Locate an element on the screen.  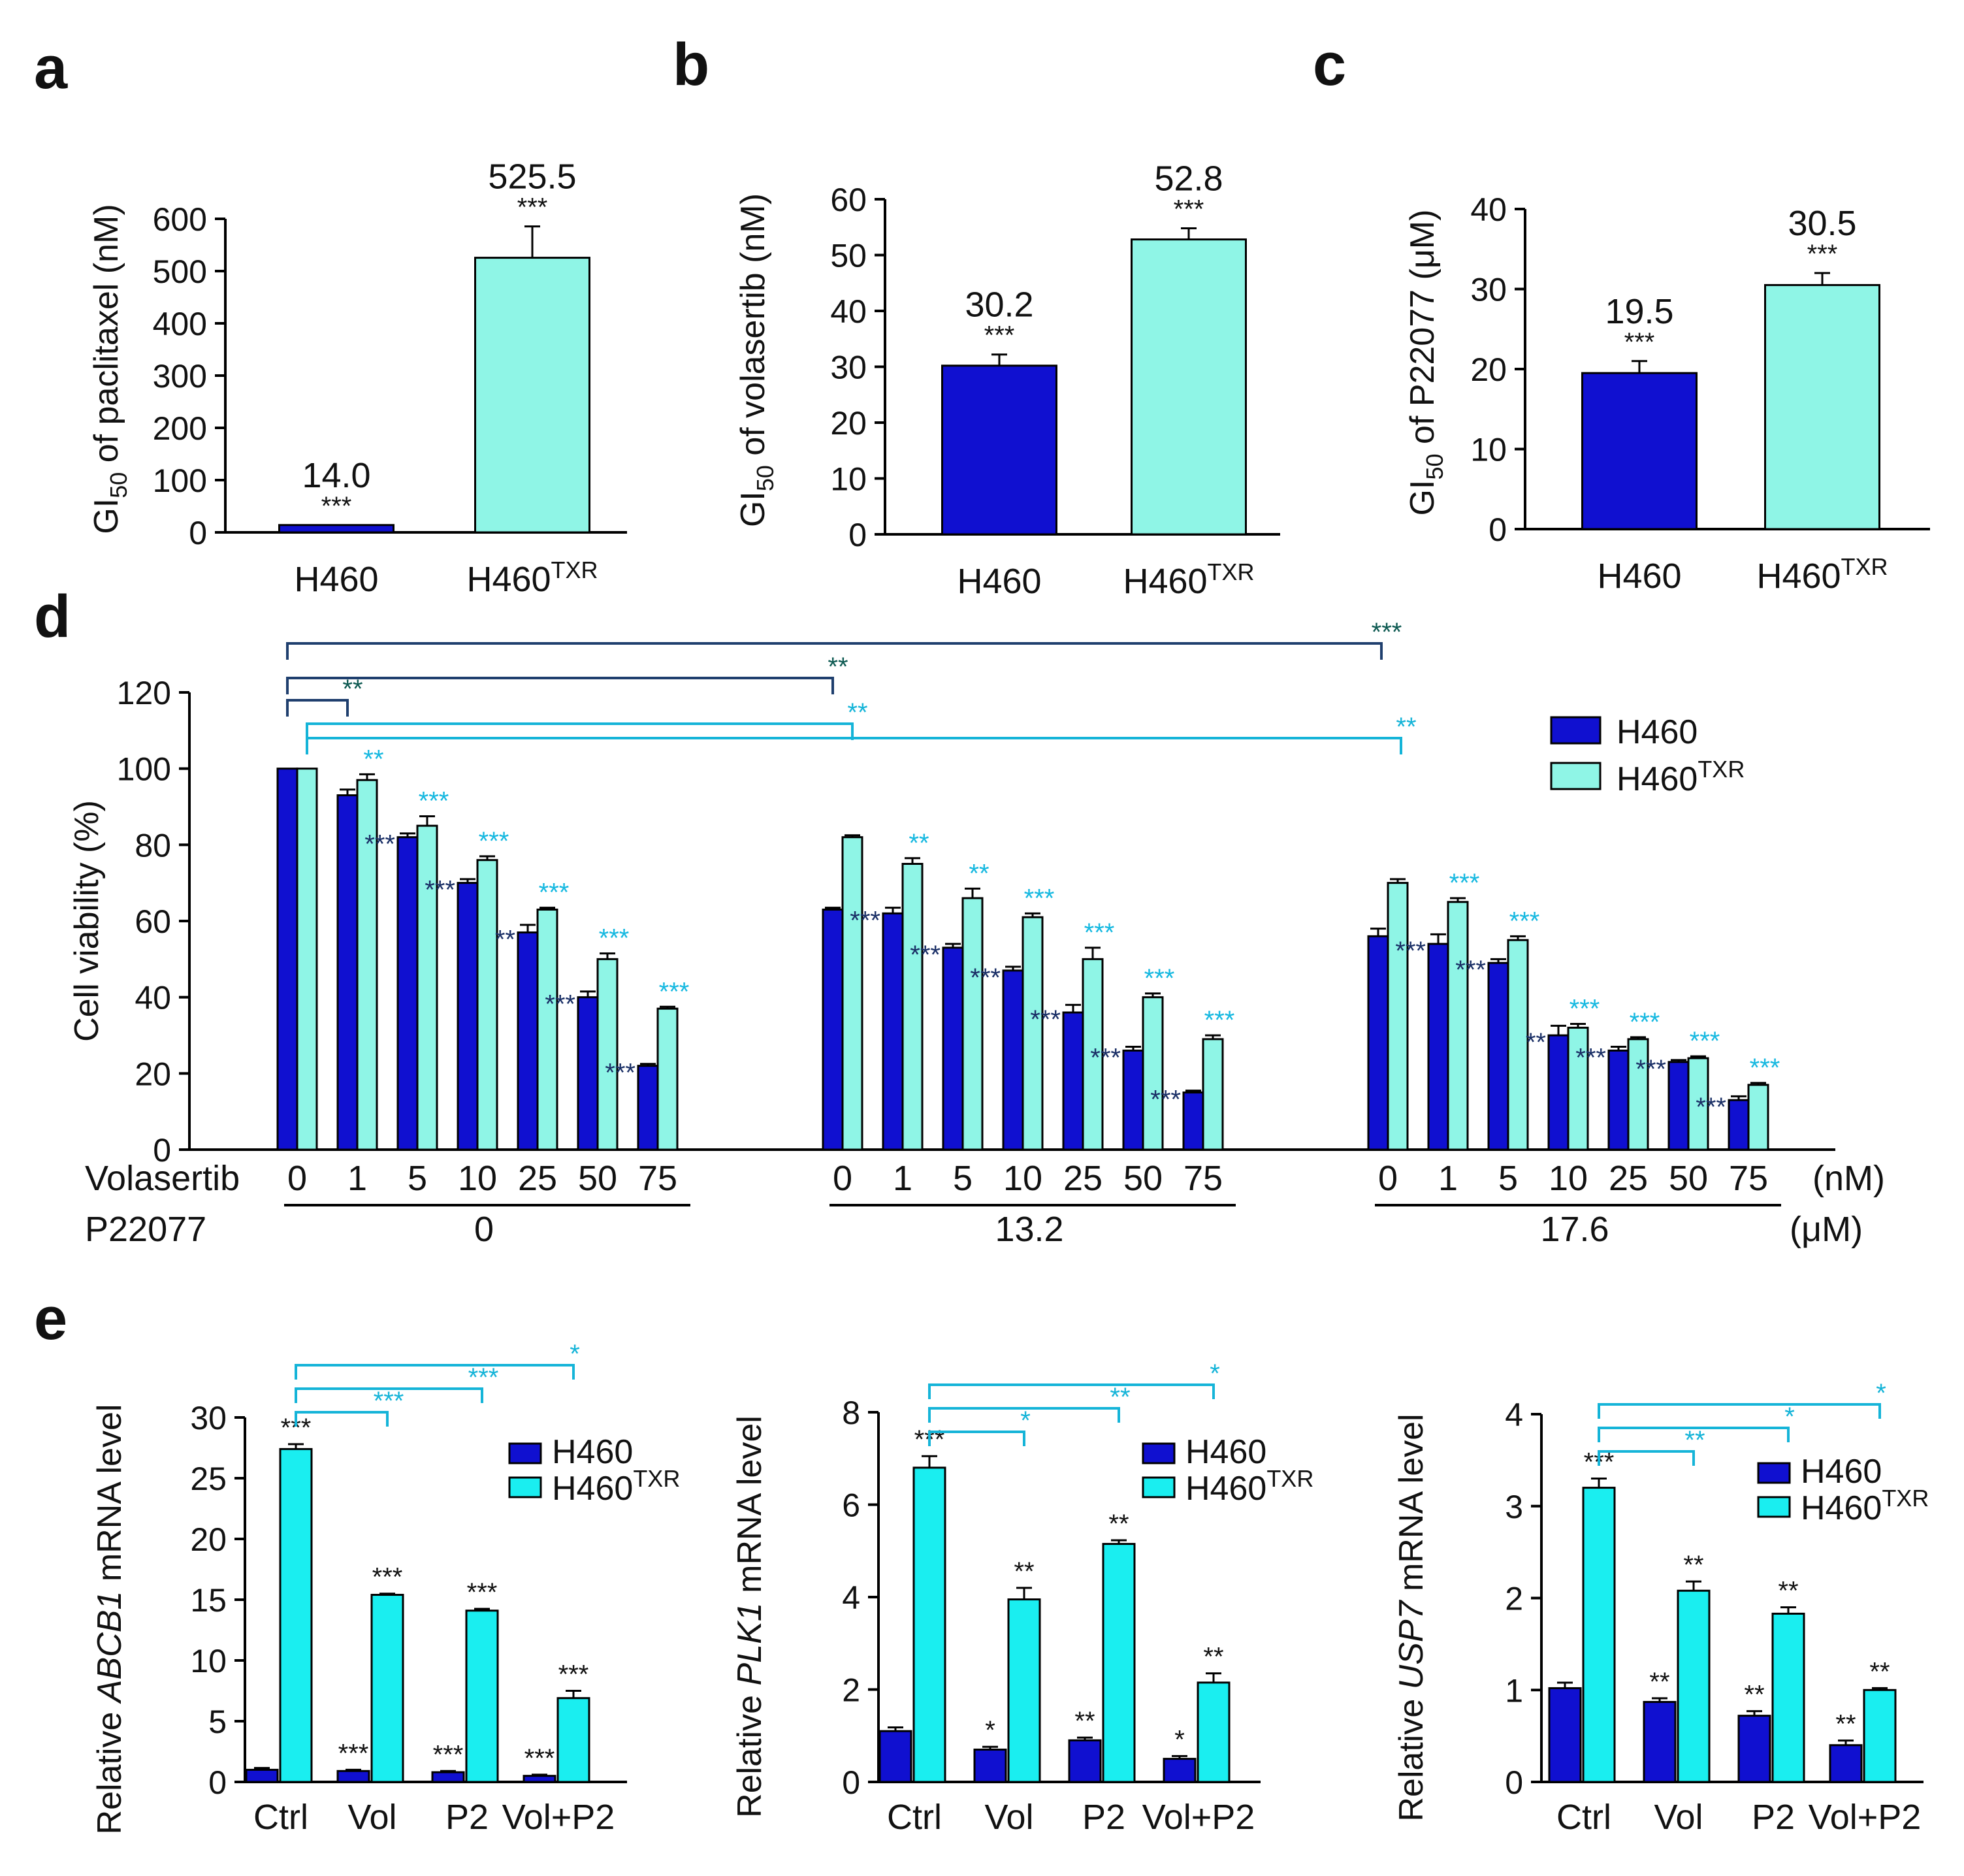
panel-e2-y-tick-label: 6 is located at coordinates (851, 1505).